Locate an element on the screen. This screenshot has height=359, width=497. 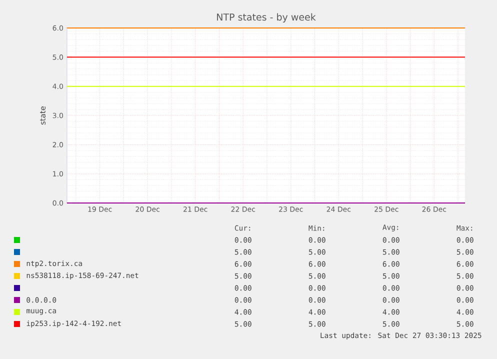
chart-title: NTP states - by week is located at coordinates (266, 17).